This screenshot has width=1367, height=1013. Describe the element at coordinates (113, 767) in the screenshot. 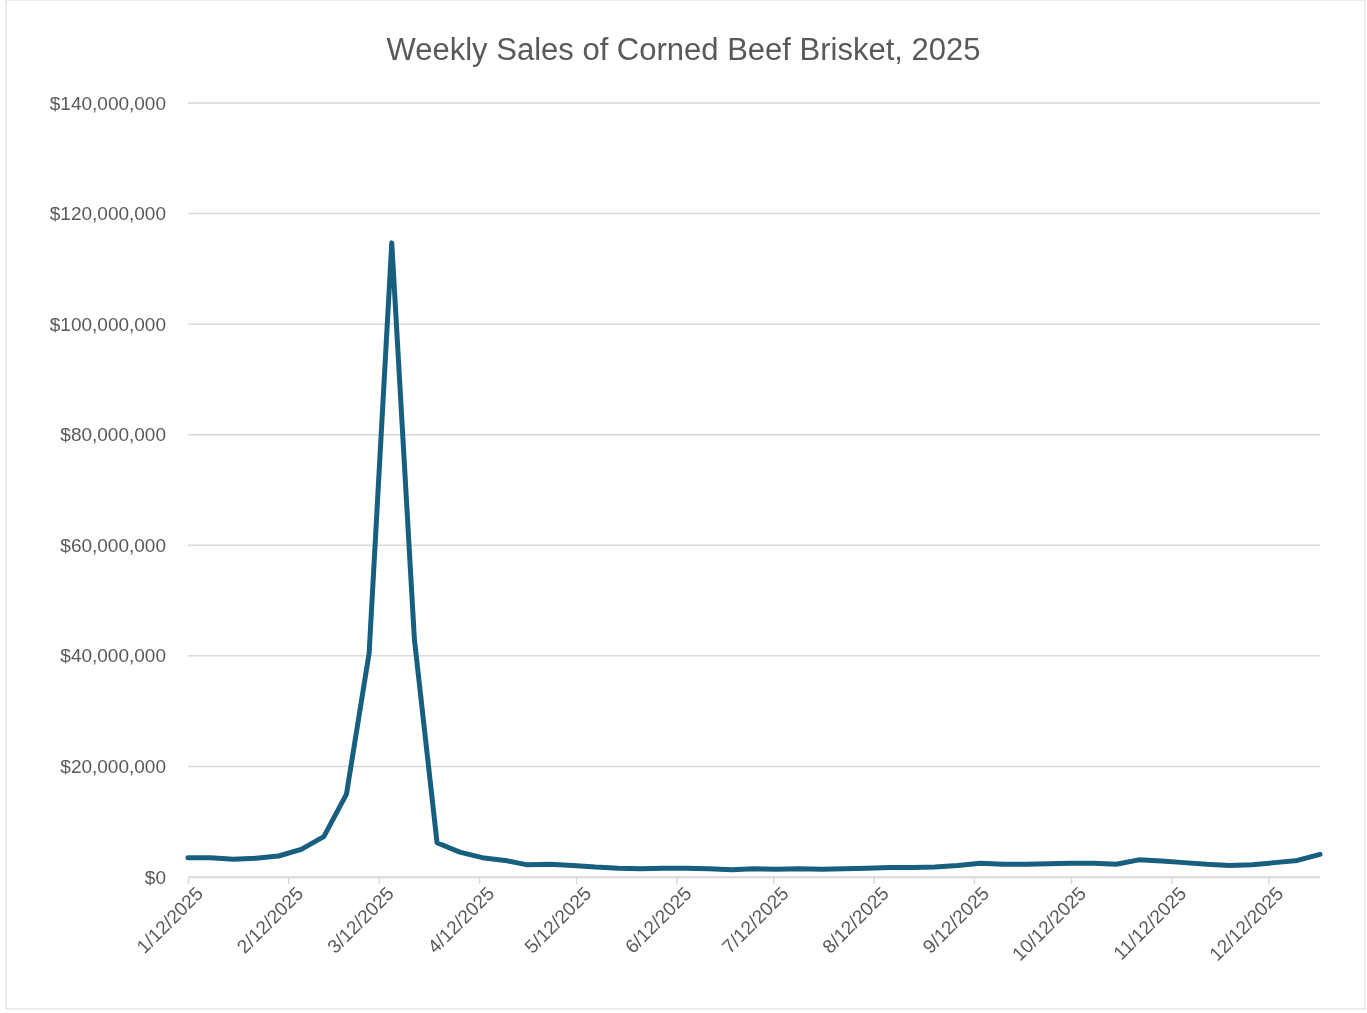

I see `y-tick-label: $20,000,000` at that location.